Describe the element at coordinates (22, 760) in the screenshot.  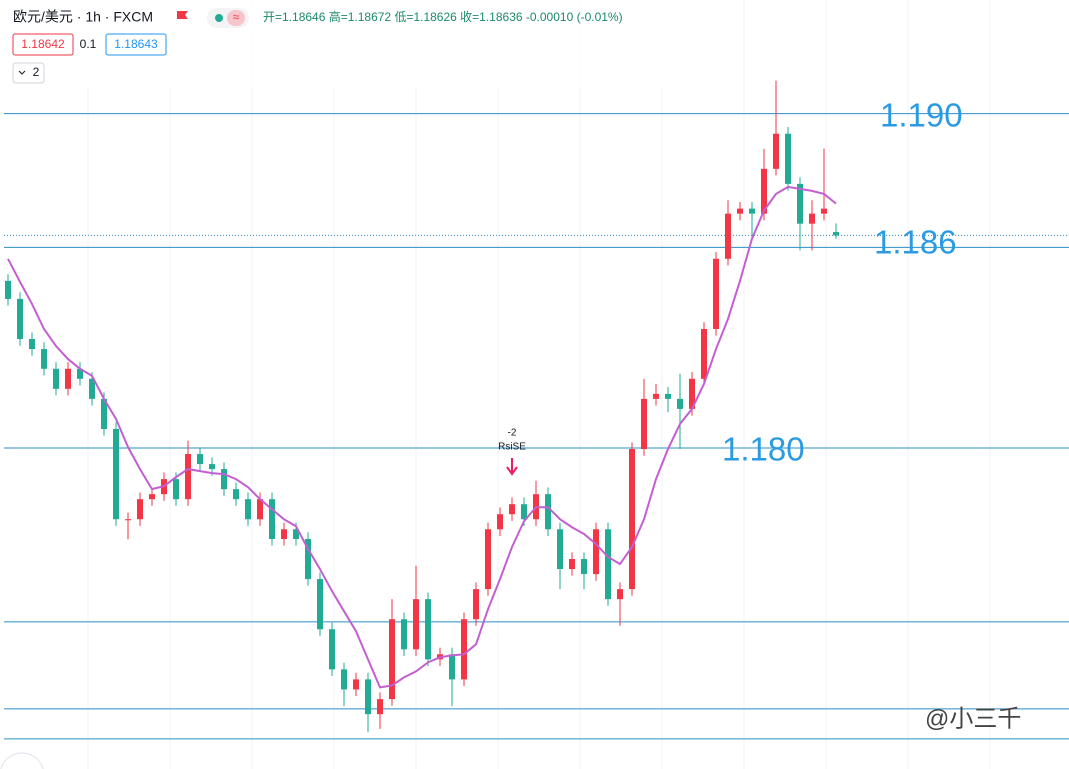
I see `corner-button` at that location.